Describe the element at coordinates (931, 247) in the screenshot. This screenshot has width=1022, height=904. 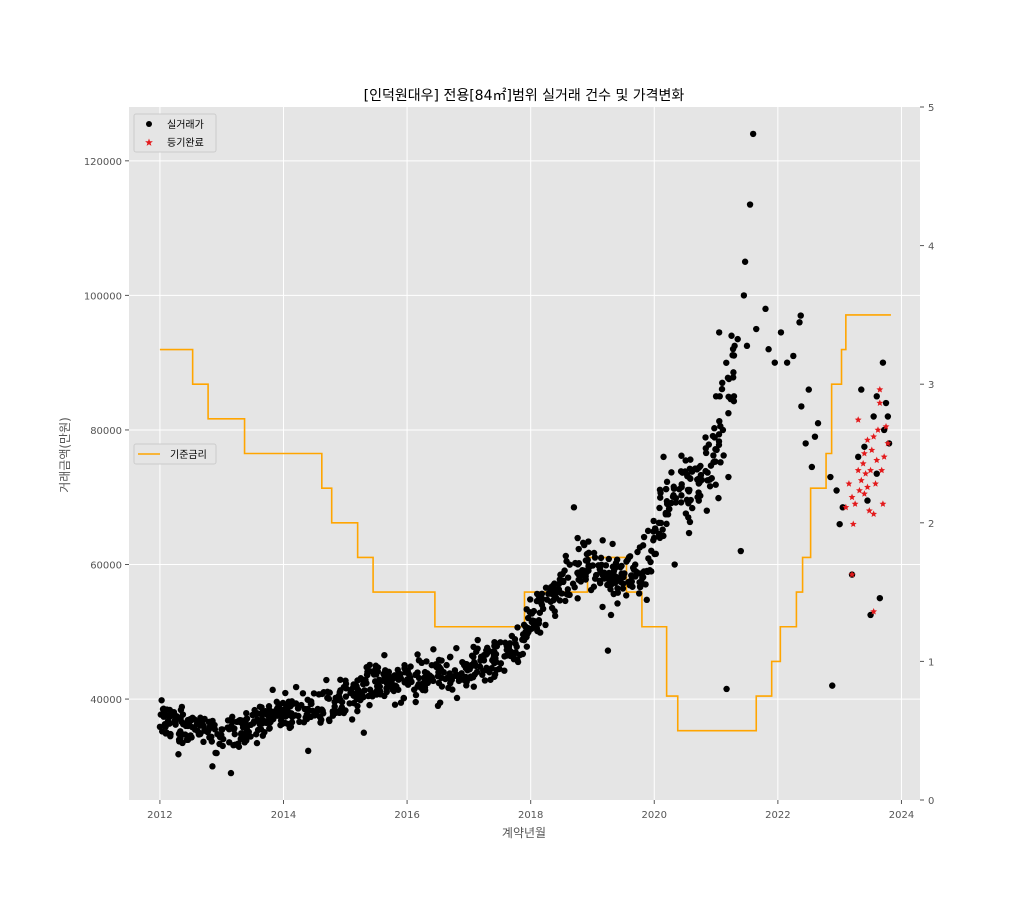
I see `y2-tick-label: 4` at that location.